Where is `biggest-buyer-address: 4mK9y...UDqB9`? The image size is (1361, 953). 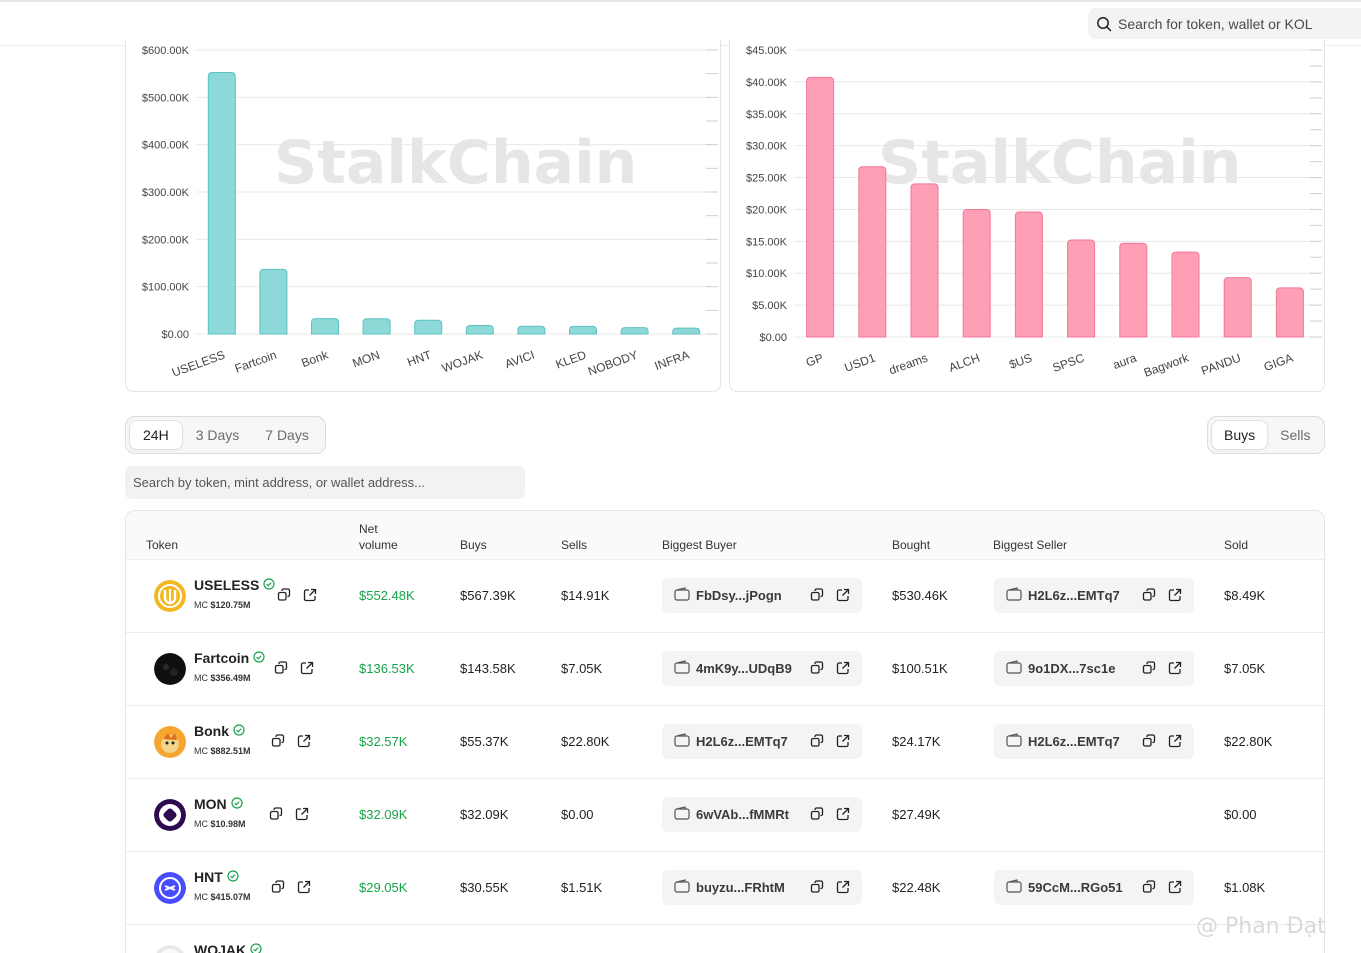
biggest-buyer-address: 4mK9y...UDqB9 is located at coordinates (762, 668).